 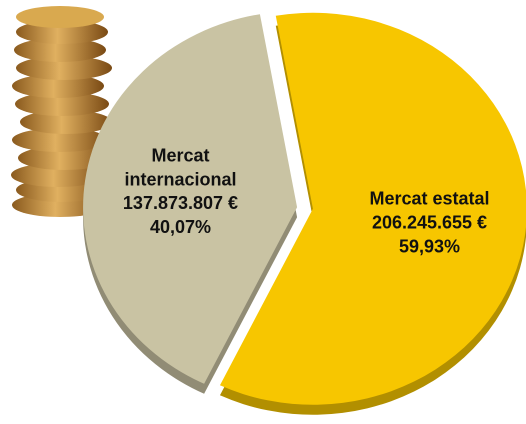 What do you see at coordinates (180, 227) in the screenshot?
I see `slice-value-label: 40,07%` at bounding box center [180, 227].